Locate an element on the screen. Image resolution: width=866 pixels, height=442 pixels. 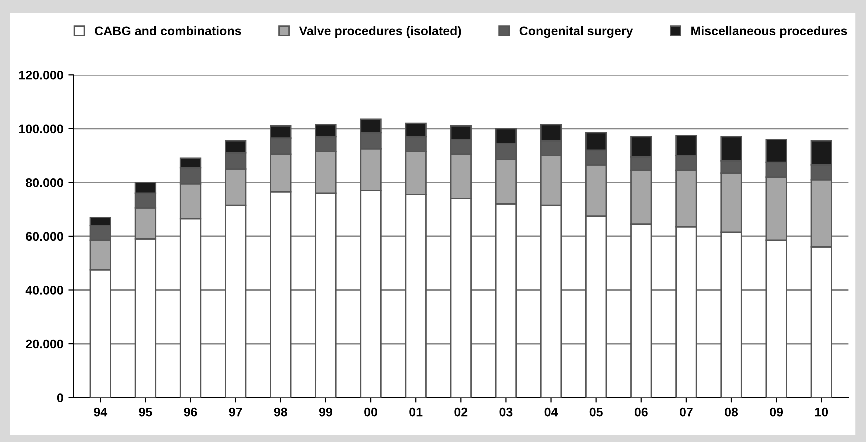
x-tick-label: 07 is located at coordinates (686, 412).